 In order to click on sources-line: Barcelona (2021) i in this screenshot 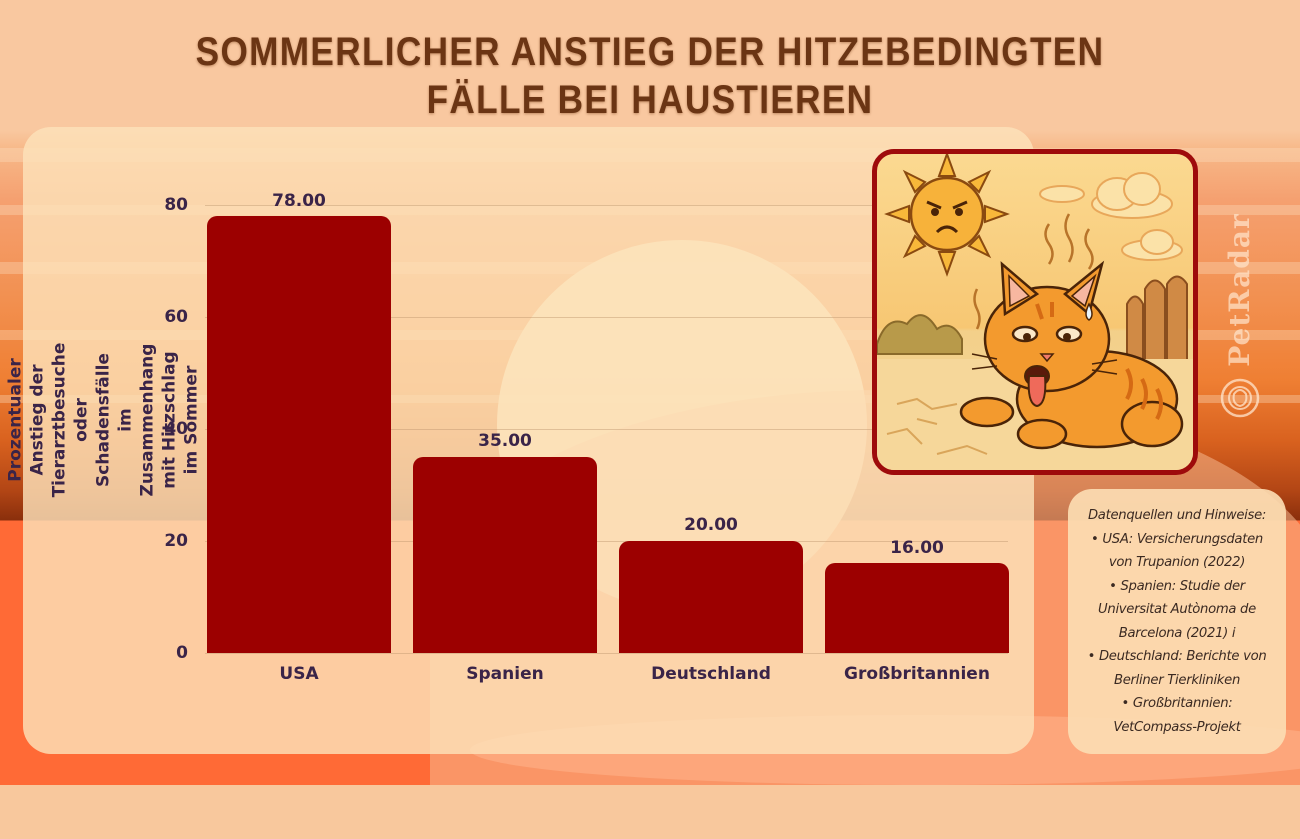, I will do `click(1177, 633)`.